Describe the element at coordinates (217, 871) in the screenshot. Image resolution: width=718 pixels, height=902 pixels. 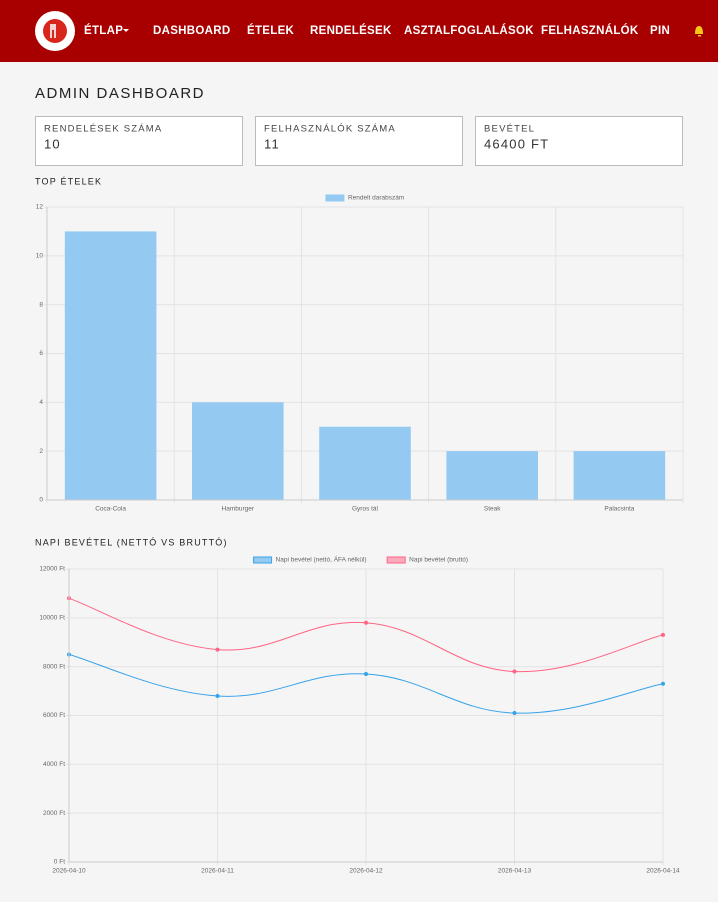
I see `x-tick-label: 2026-04-11` at that location.